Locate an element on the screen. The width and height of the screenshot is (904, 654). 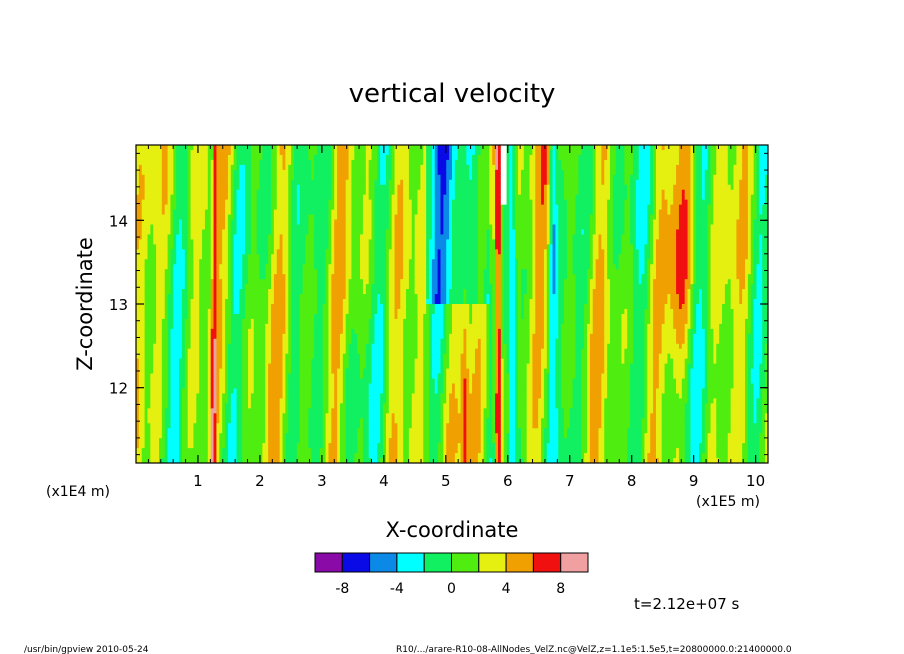
x-tick-label: 8 is located at coordinates (632, 481).